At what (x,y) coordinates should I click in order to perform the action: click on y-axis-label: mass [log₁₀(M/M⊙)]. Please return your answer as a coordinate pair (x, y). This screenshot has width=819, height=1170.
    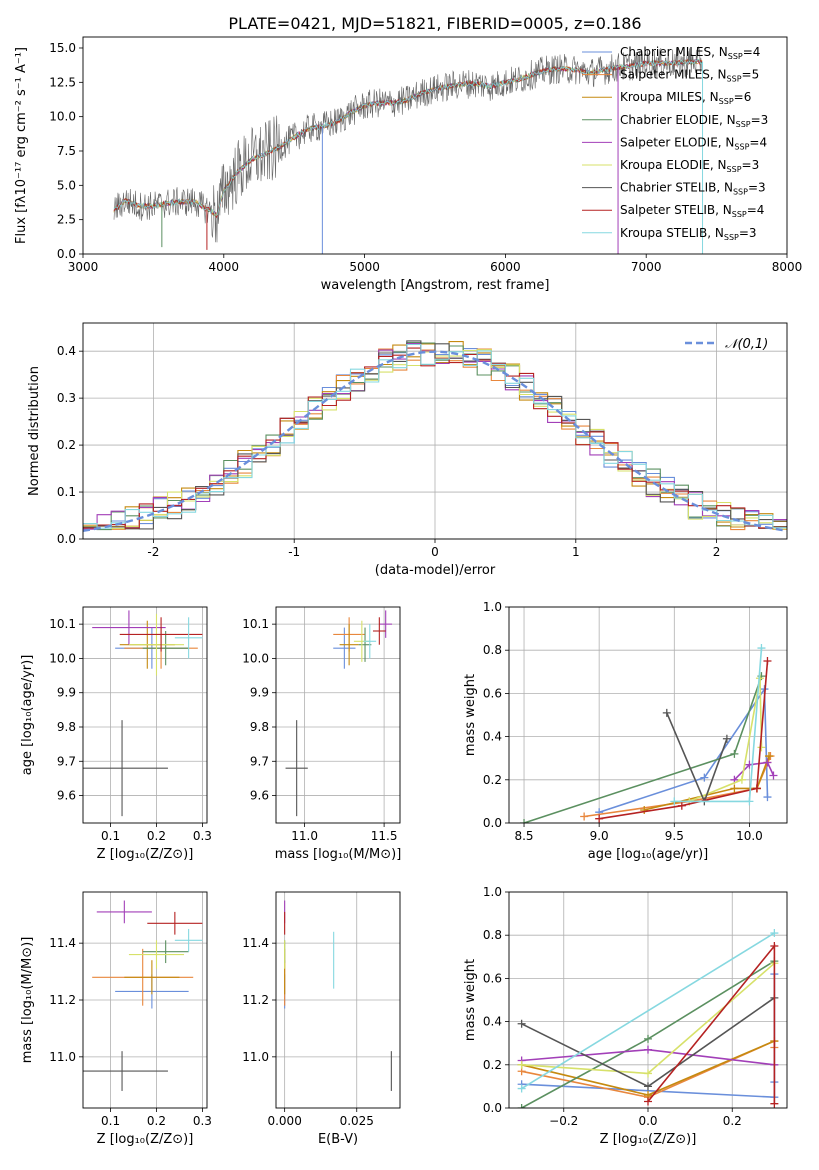
    Looking at the image, I should click on (27, 1000).